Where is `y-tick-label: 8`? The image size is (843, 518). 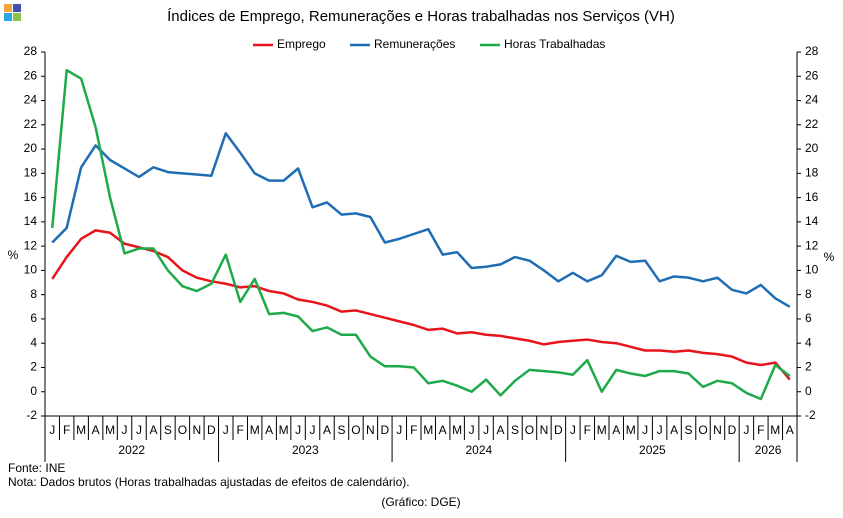 y-tick-label: 8 is located at coordinates (33, 294).